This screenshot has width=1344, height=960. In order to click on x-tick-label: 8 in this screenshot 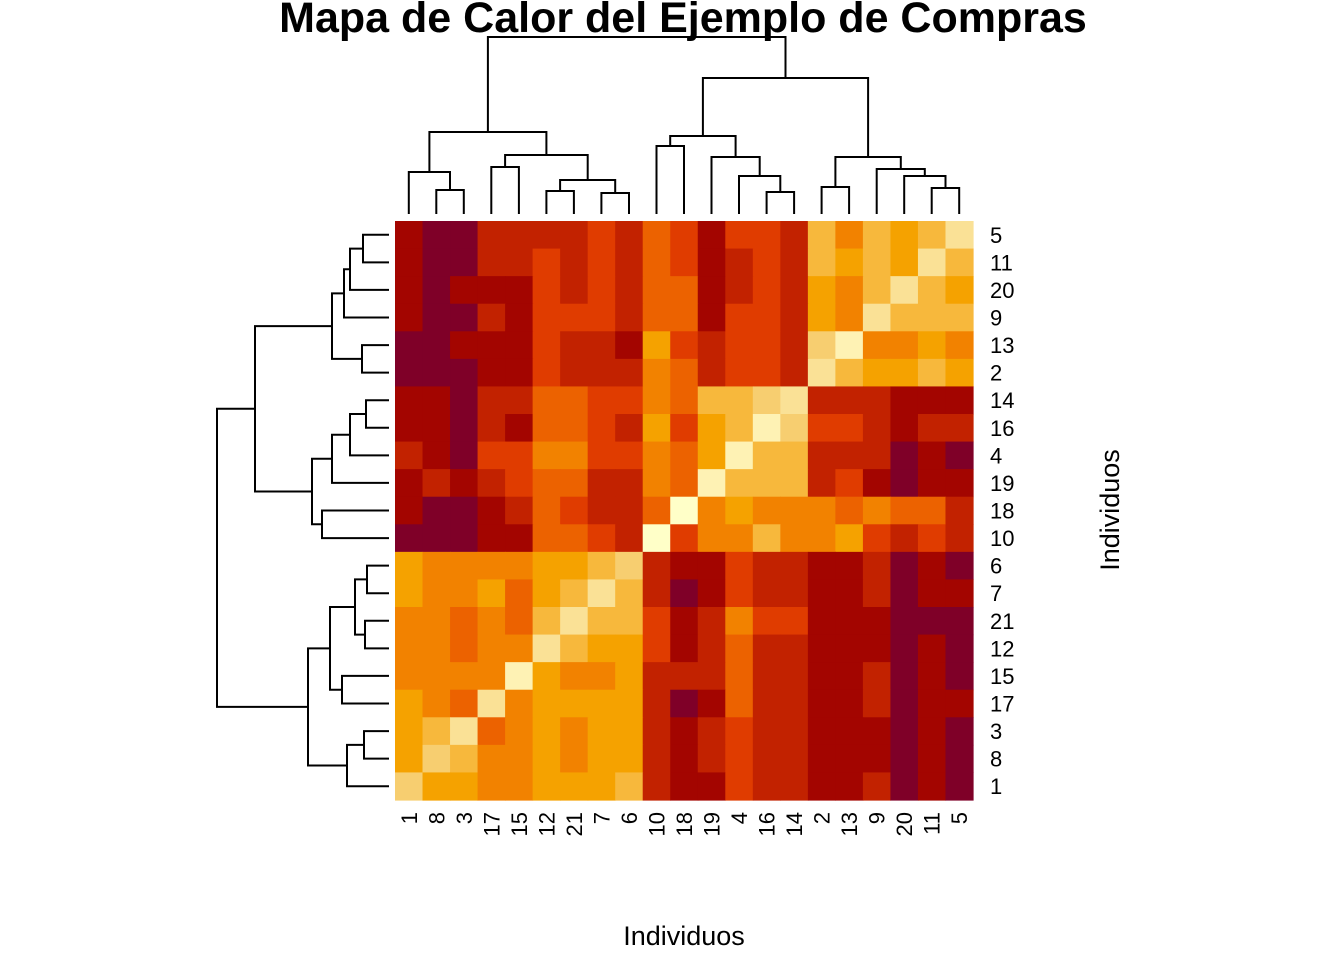, I will do `click(436, 818)`.